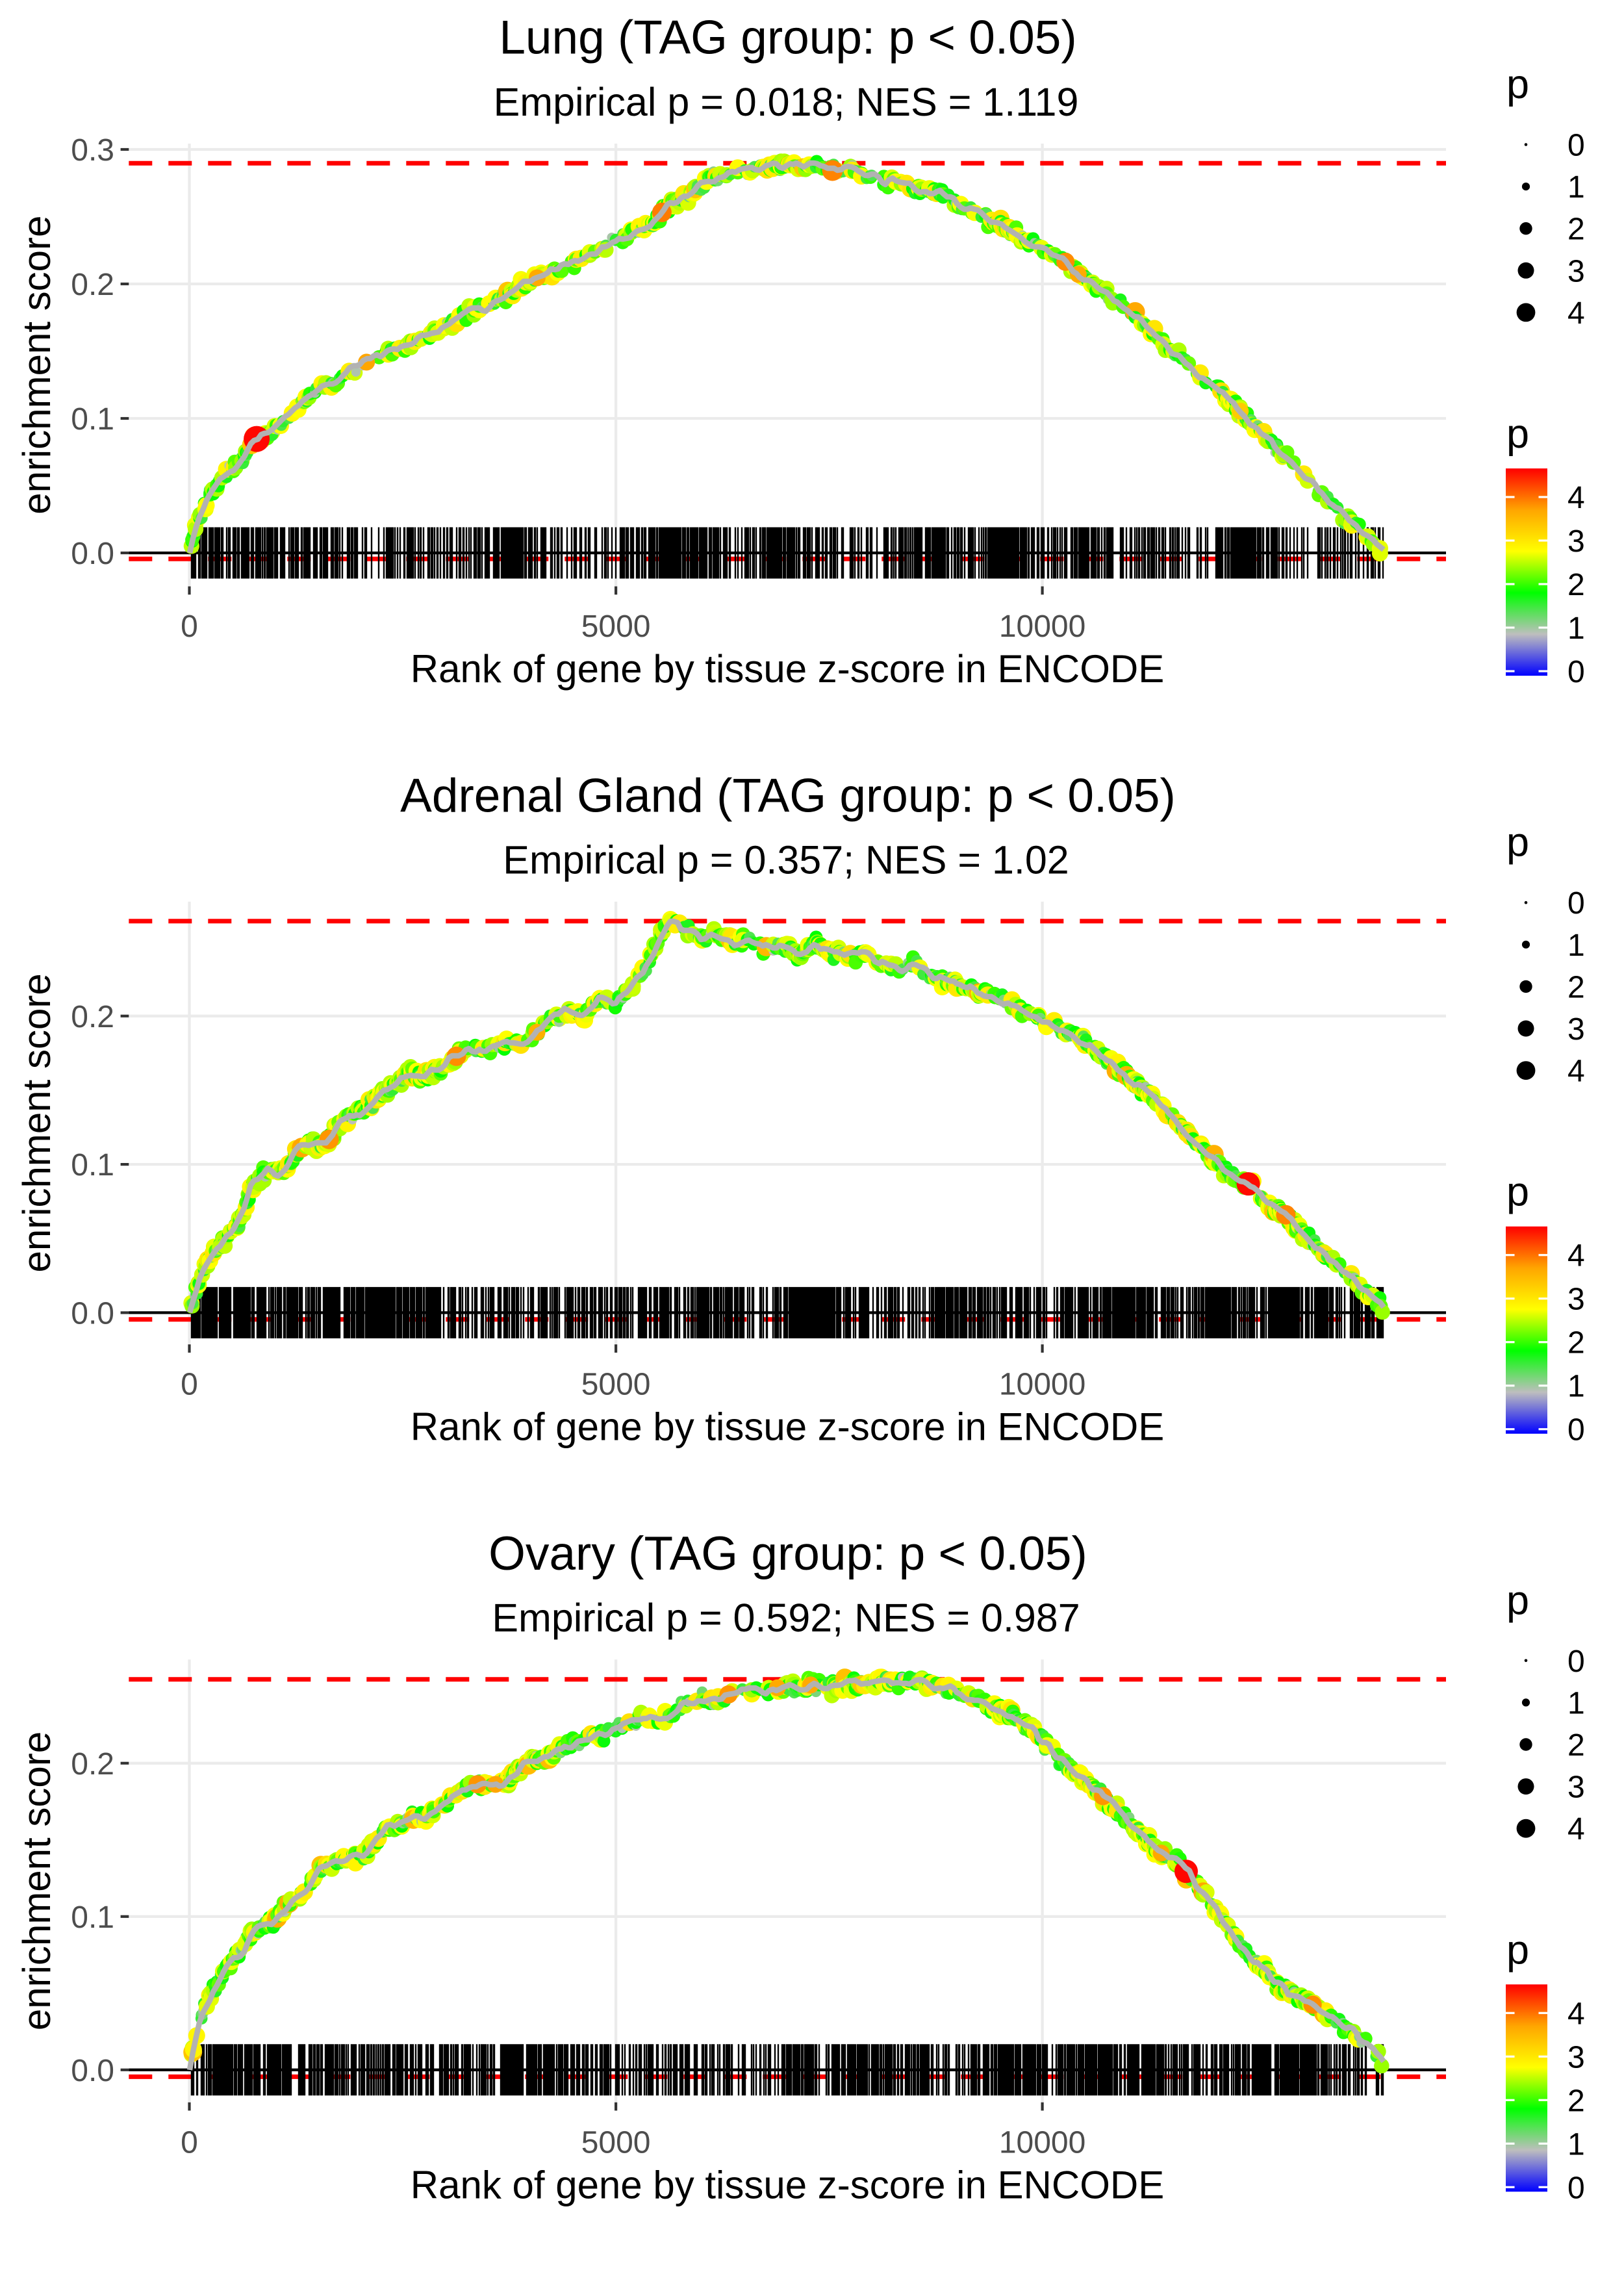 This screenshot has width=1624, height=2274. What do you see at coordinates (92, 150) in the screenshot?
I see `svg-text: 0.3` at bounding box center [92, 150].